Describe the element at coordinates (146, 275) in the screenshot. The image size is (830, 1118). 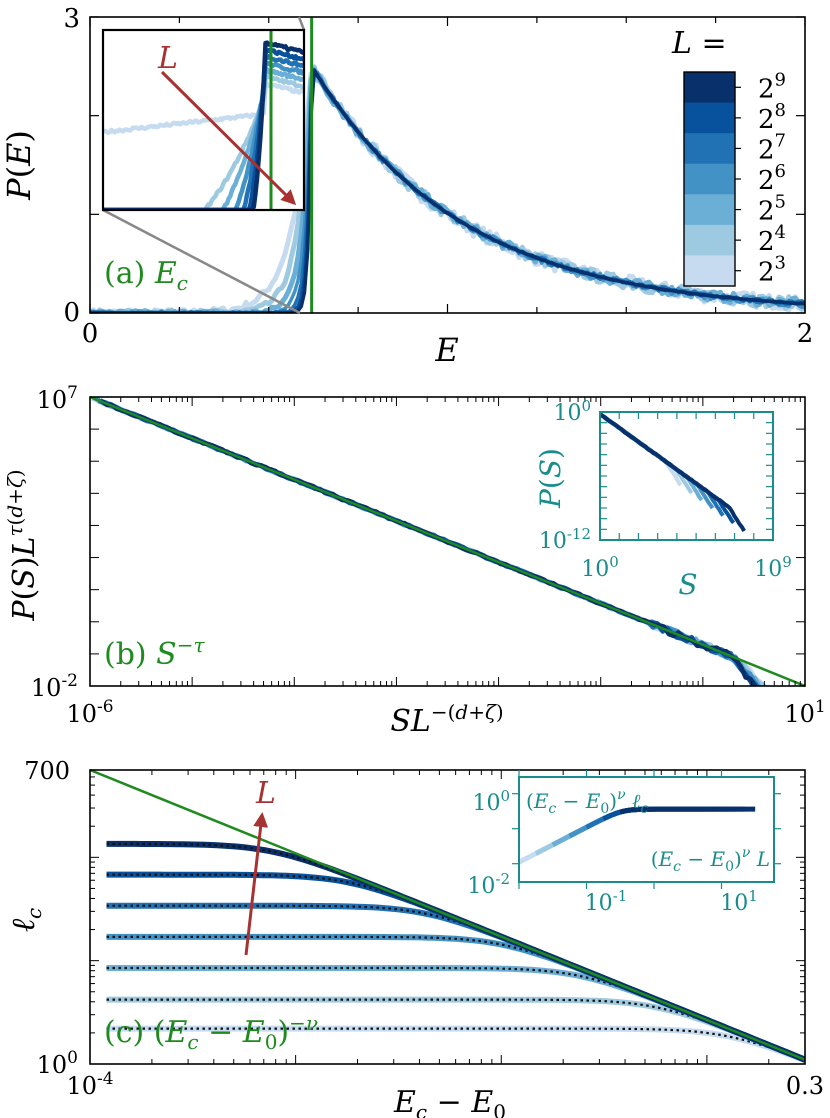
I see `panel-a-annotation: (a) Ec` at that location.